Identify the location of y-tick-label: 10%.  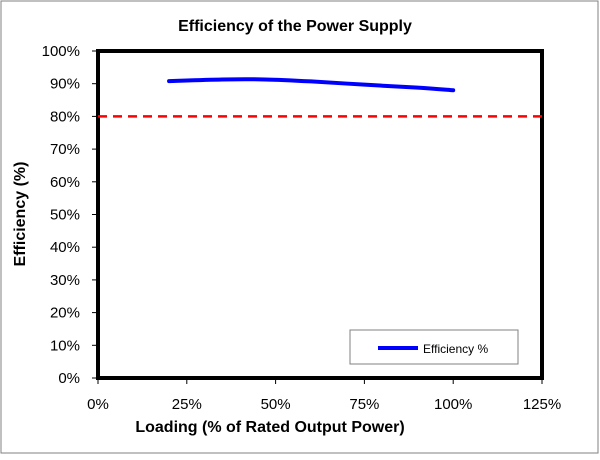
(65, 345).